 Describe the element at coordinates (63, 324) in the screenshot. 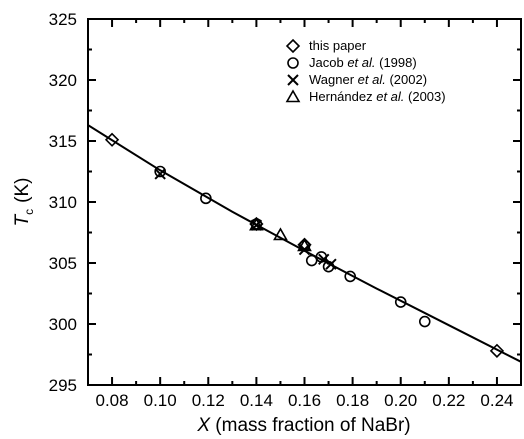

I see `y-tick-label: 300` at that location.